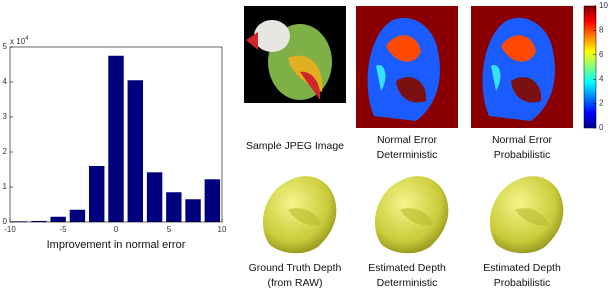  What do you see at coordinates (63, 229) in the screenshot?
I see `x-tick-label: -5` at bounding box center [63, 229].